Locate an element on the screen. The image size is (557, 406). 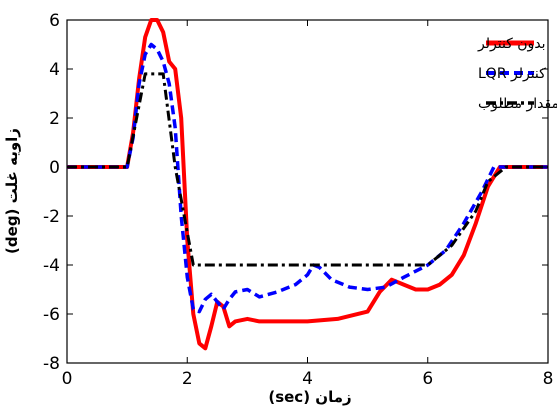
x-tick-label: 8 is located at coordinates (548, 379).